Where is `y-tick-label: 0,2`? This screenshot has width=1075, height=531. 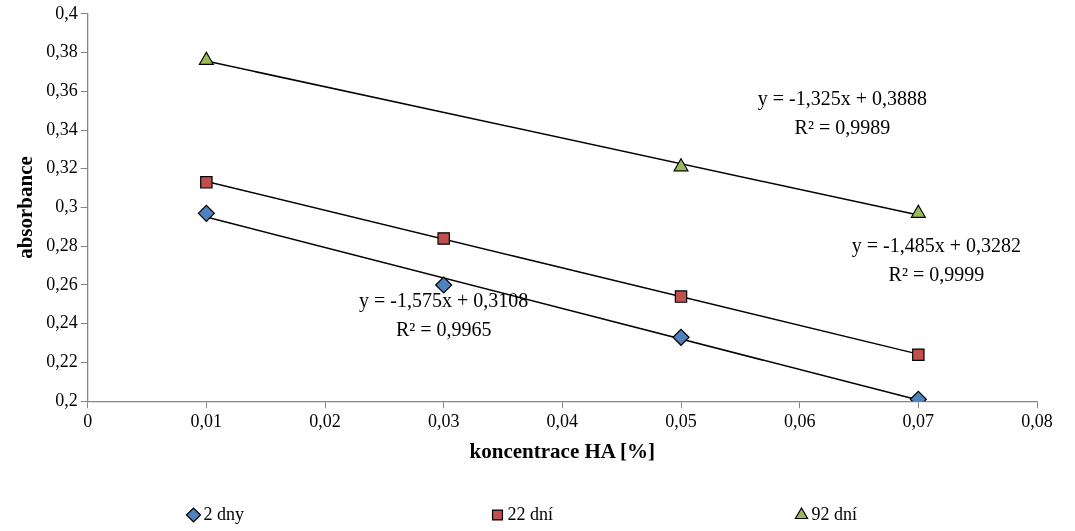
y-tick-label: 0,2 is located at coordinates (66, 399).